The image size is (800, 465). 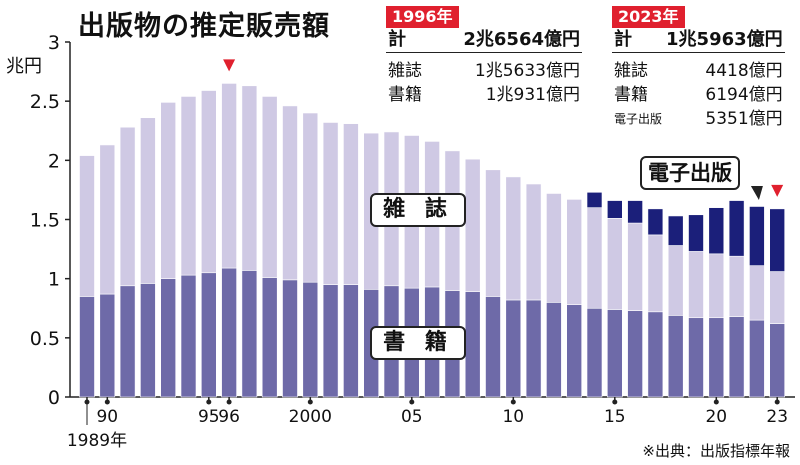 I want to click on magazine-series-label: 雑 誌, so click(x=418, y=210).